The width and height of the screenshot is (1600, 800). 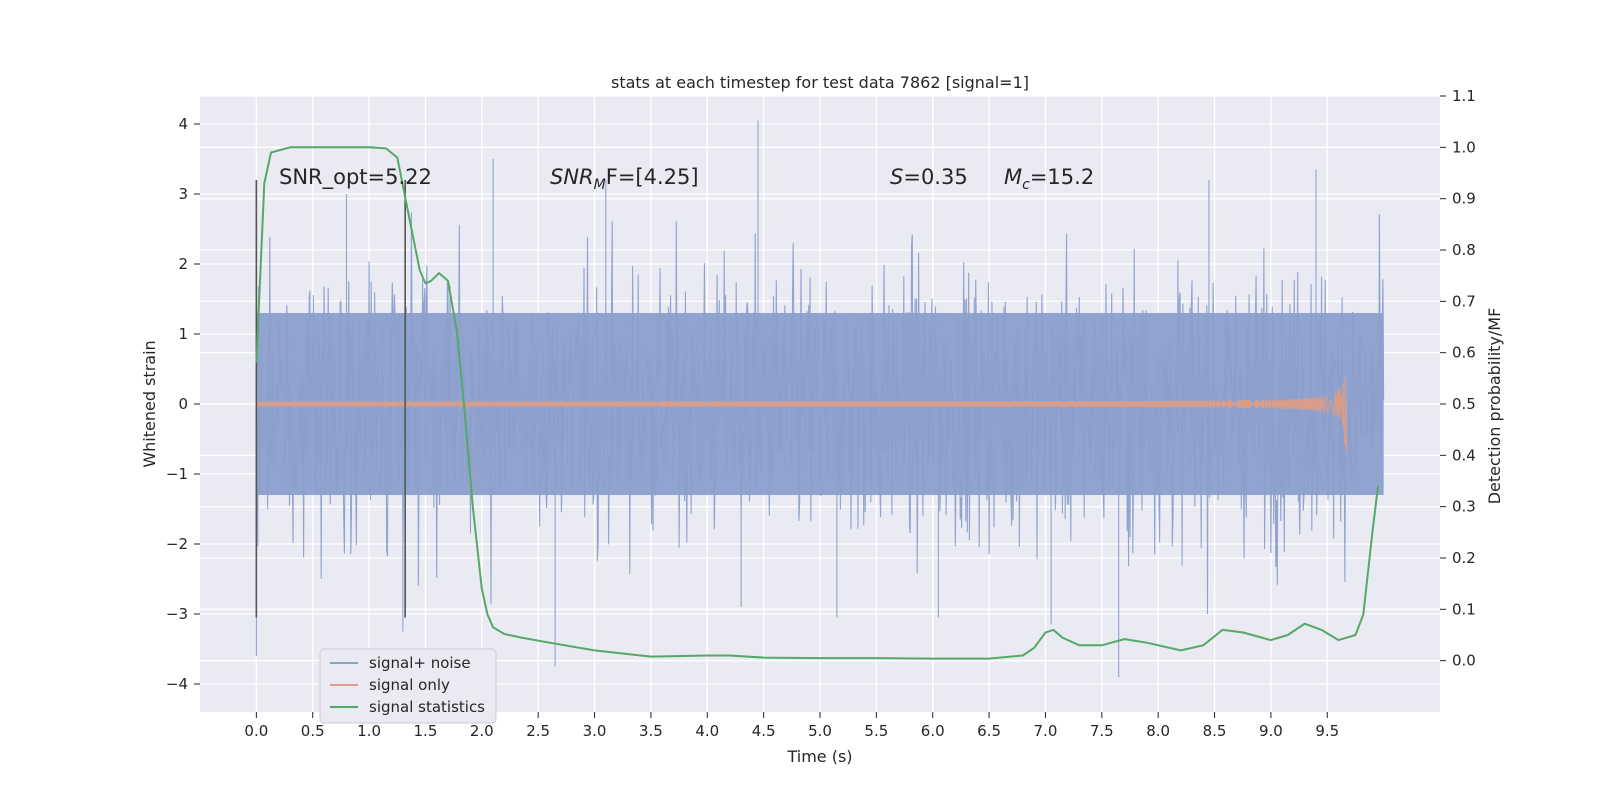 I want to click on annotation-mc: Mc=15.2, so click(x=1049, y=179).